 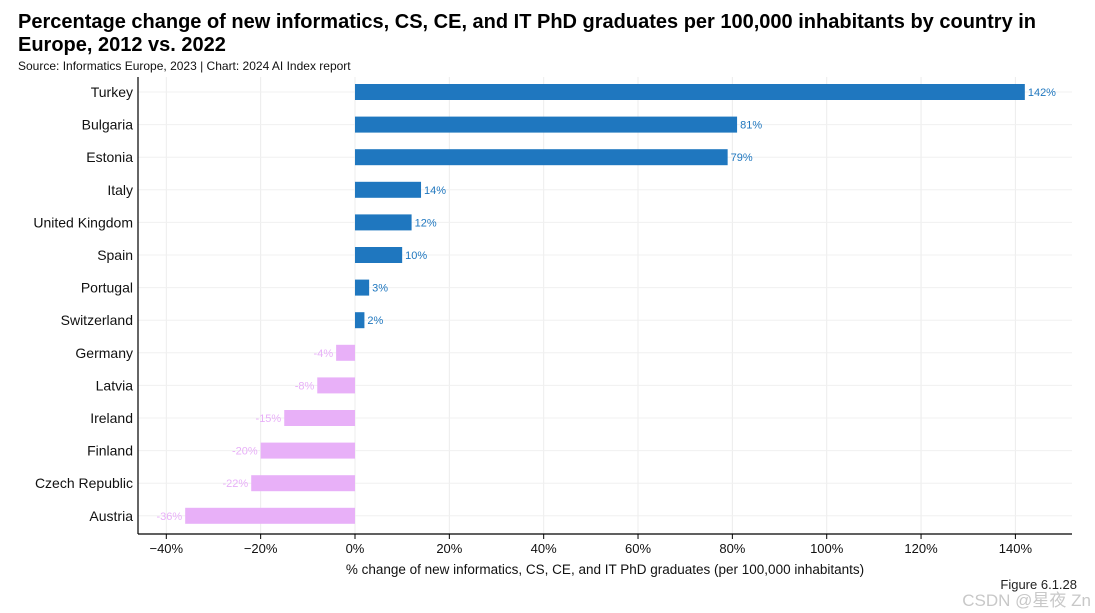 I want to click on bar-value-label: -8%, so click(x=305, y=386).